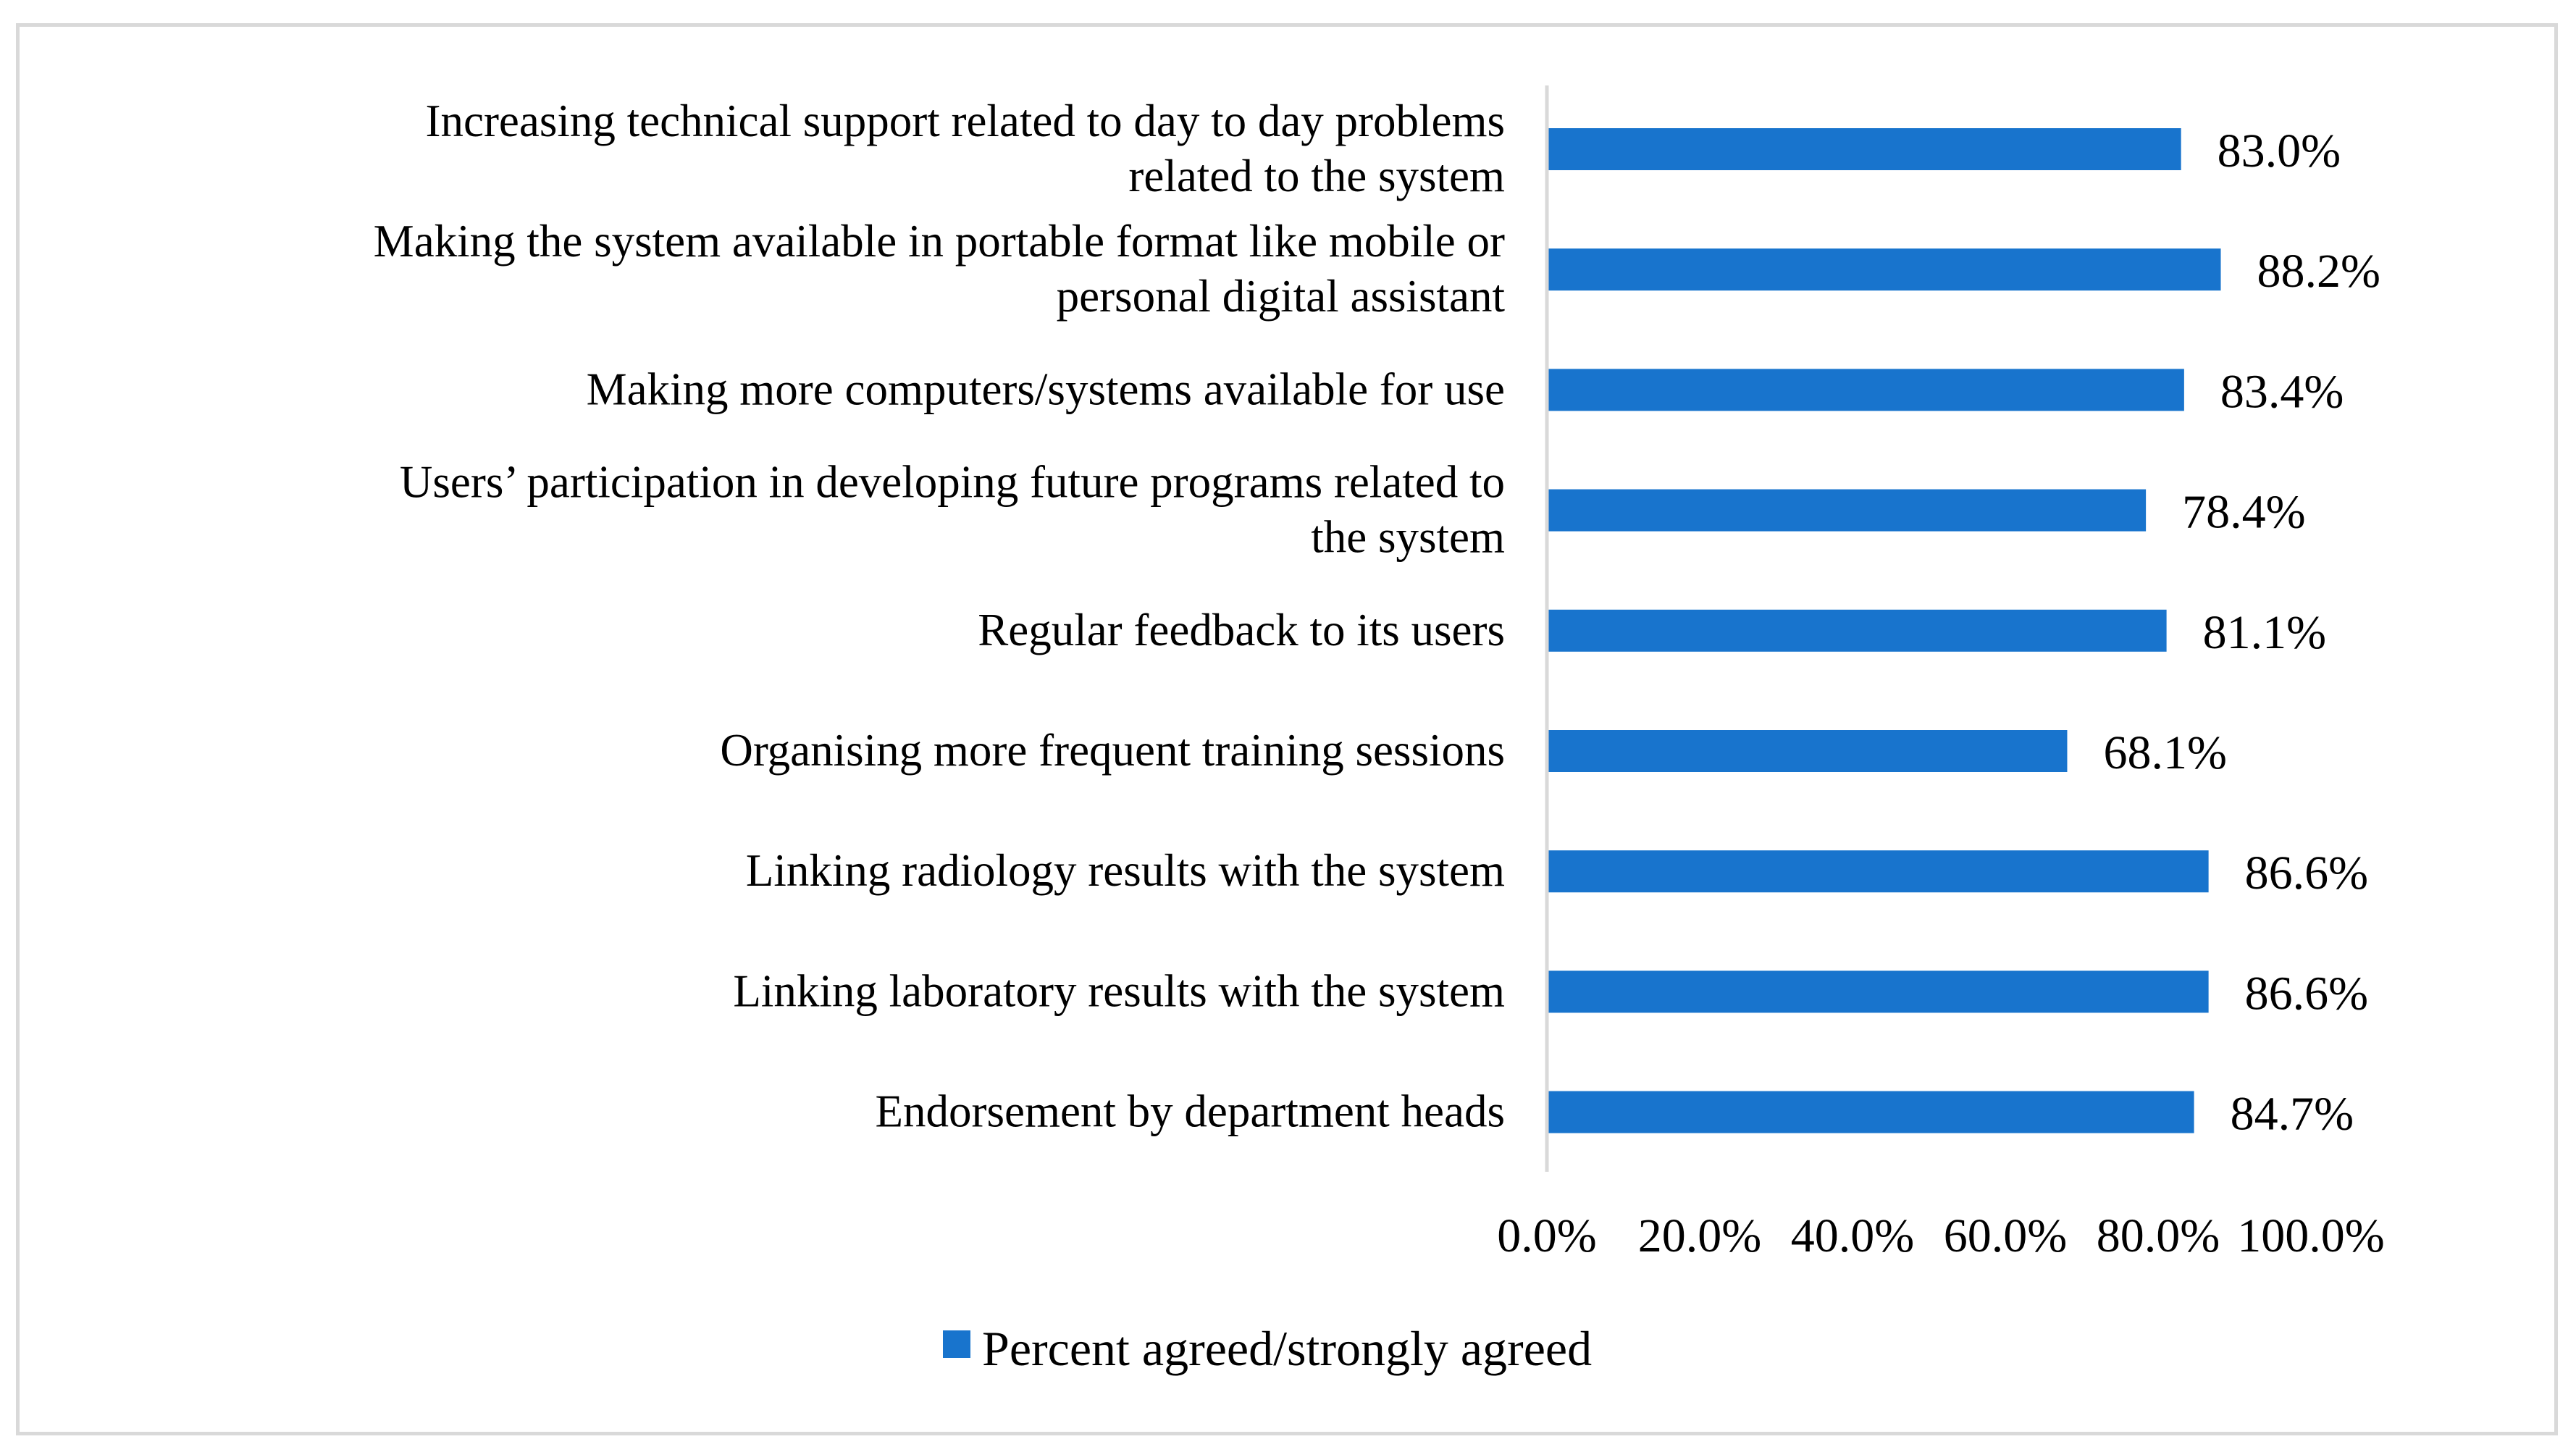 This screenshot has height=1447, width=2576. Describe the element at coordinates (1852, 1236) in the screenshot. I see `x-tick-label: 40.0%` at that location.